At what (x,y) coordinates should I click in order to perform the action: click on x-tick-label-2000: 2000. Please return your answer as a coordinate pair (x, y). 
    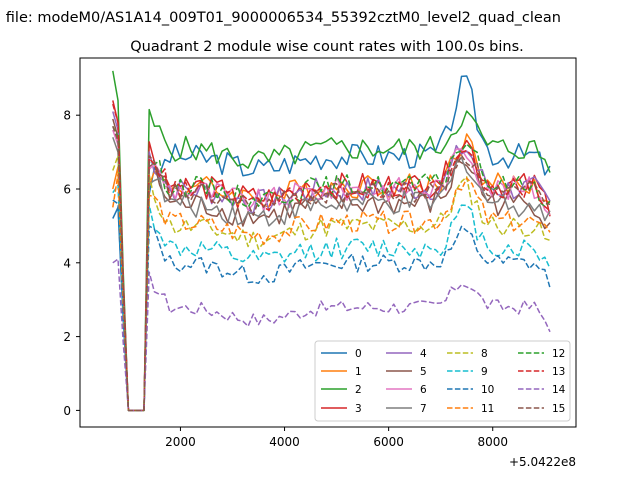
    Looking at the image, I should click on (180, 442).